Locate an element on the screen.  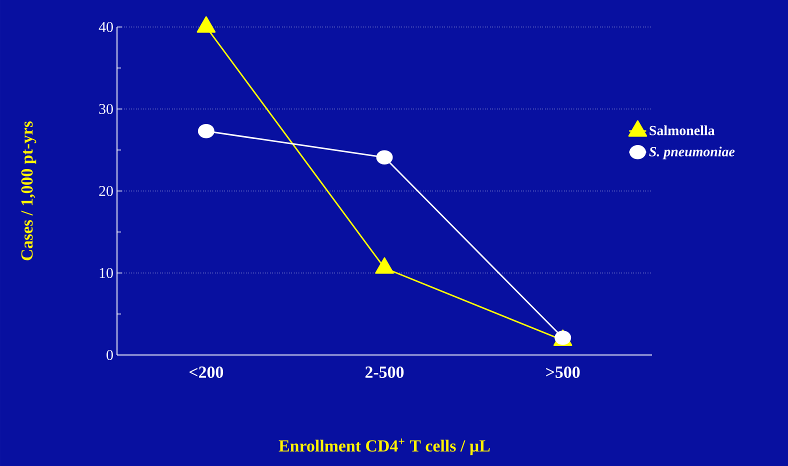
y-tick-label: 40 is located at coordinates (105, 27).